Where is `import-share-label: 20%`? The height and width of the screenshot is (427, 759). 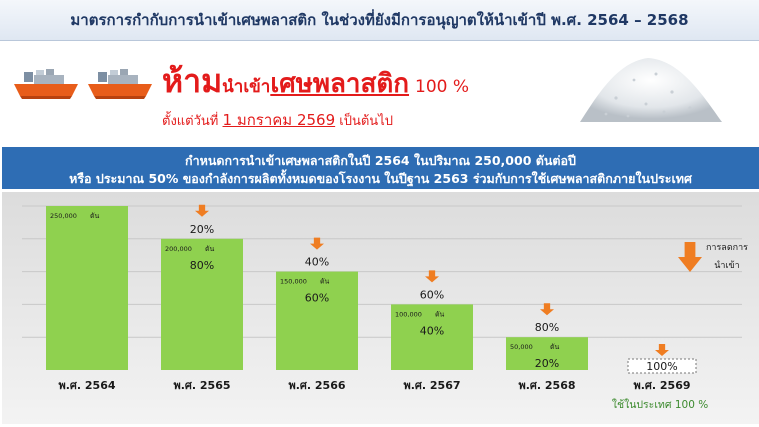 import-share-label: 20% is located at coordinates (547, 363).